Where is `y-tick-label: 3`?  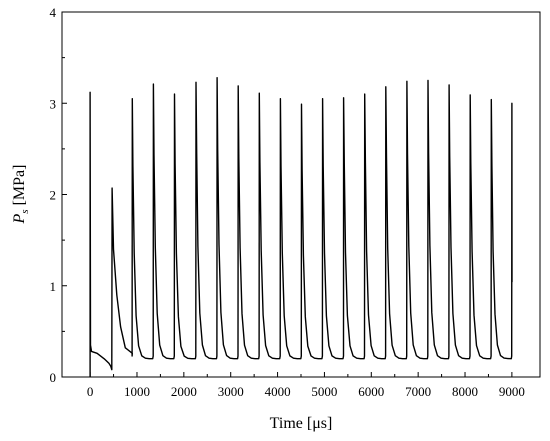
y-tick-label: 3 is located at coordinates (53, 103).